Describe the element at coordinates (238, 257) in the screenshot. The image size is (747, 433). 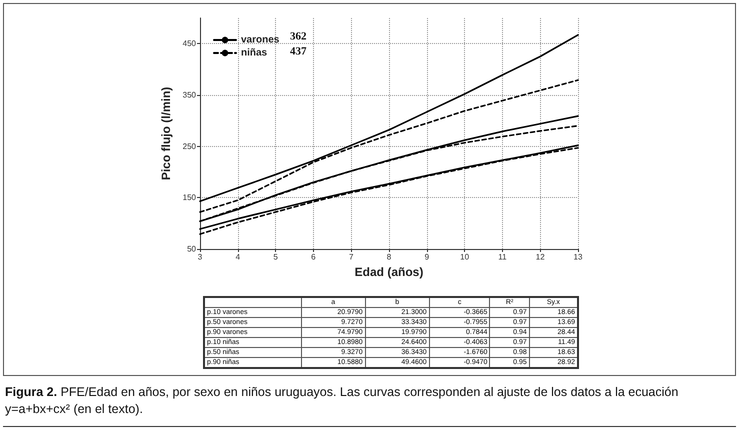
I see `x-tick-label: 4` at that location.